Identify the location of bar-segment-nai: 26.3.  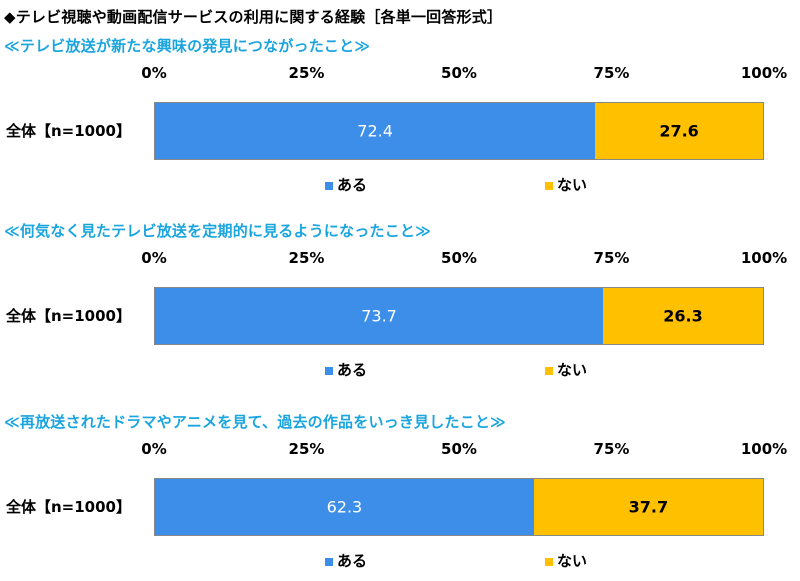
(683, 316).